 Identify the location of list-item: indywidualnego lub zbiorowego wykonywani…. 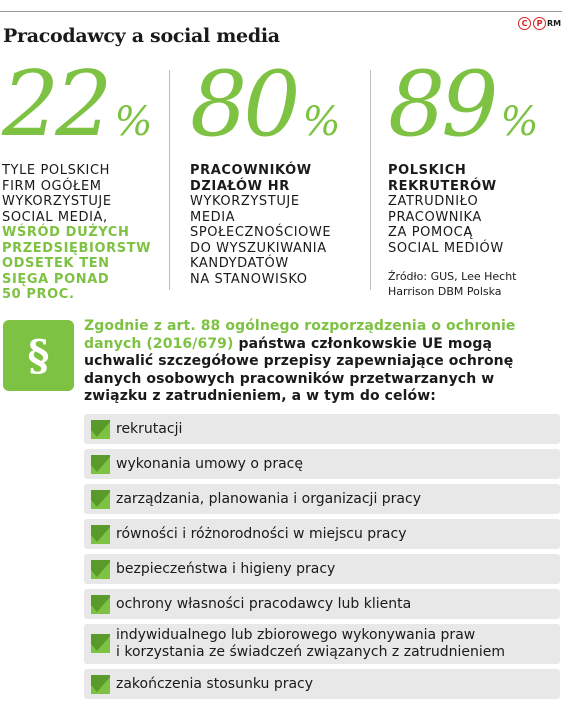
(322, 644).